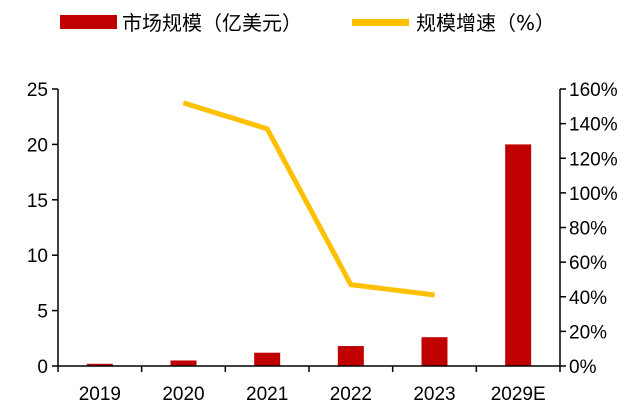  I want to click on left-tick-label-0: 0, so click(42, 367).